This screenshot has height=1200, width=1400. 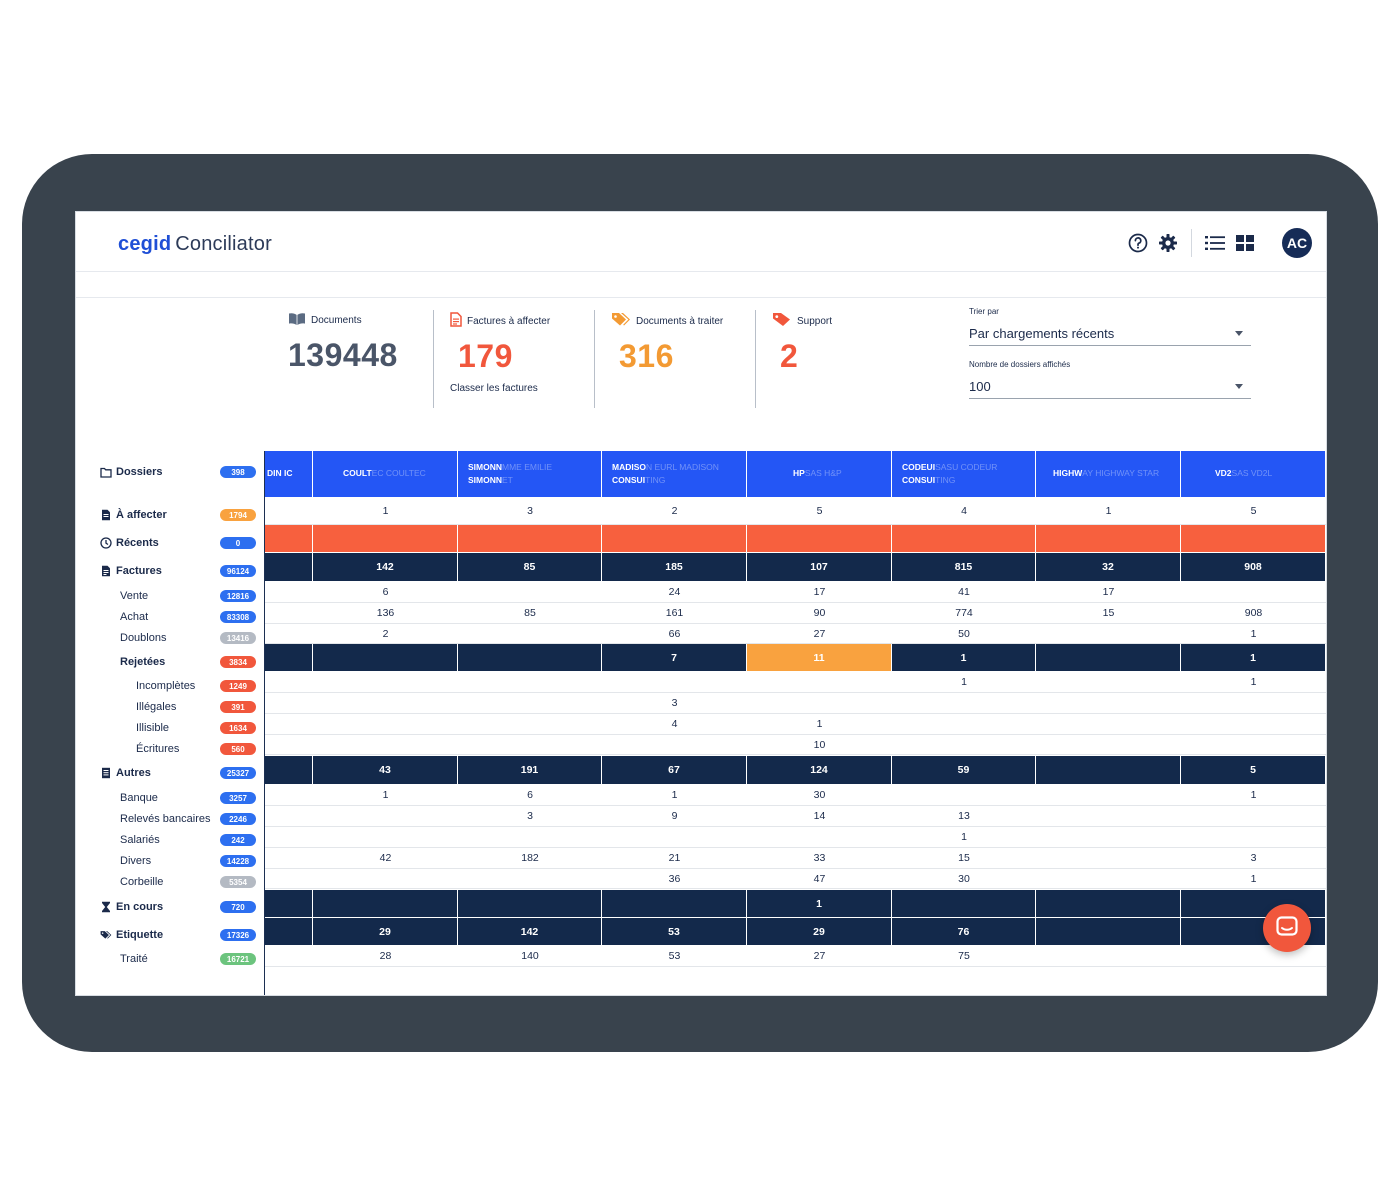 What do you see at coordinates (964, 931) in the screenshot?
I see `table-cell: 76` at bounding box center [964, 931].